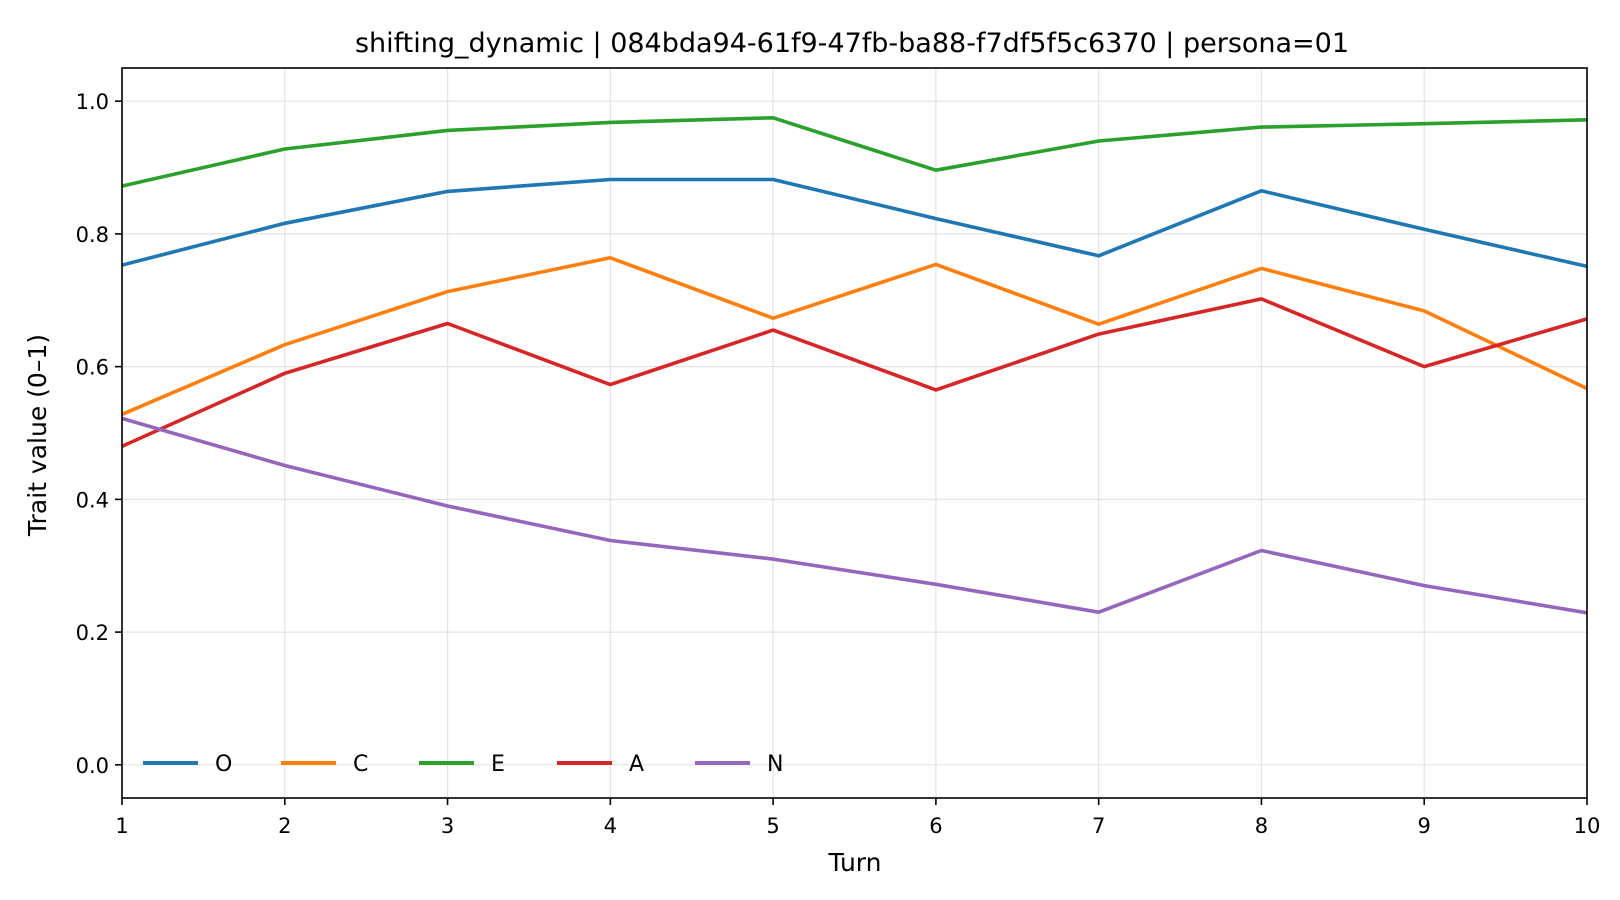 This screenshot has height=900, width=1620. Describe the element at coordinates (775, 764) in the screenshot. I see `legend-label-n: N` at that location.